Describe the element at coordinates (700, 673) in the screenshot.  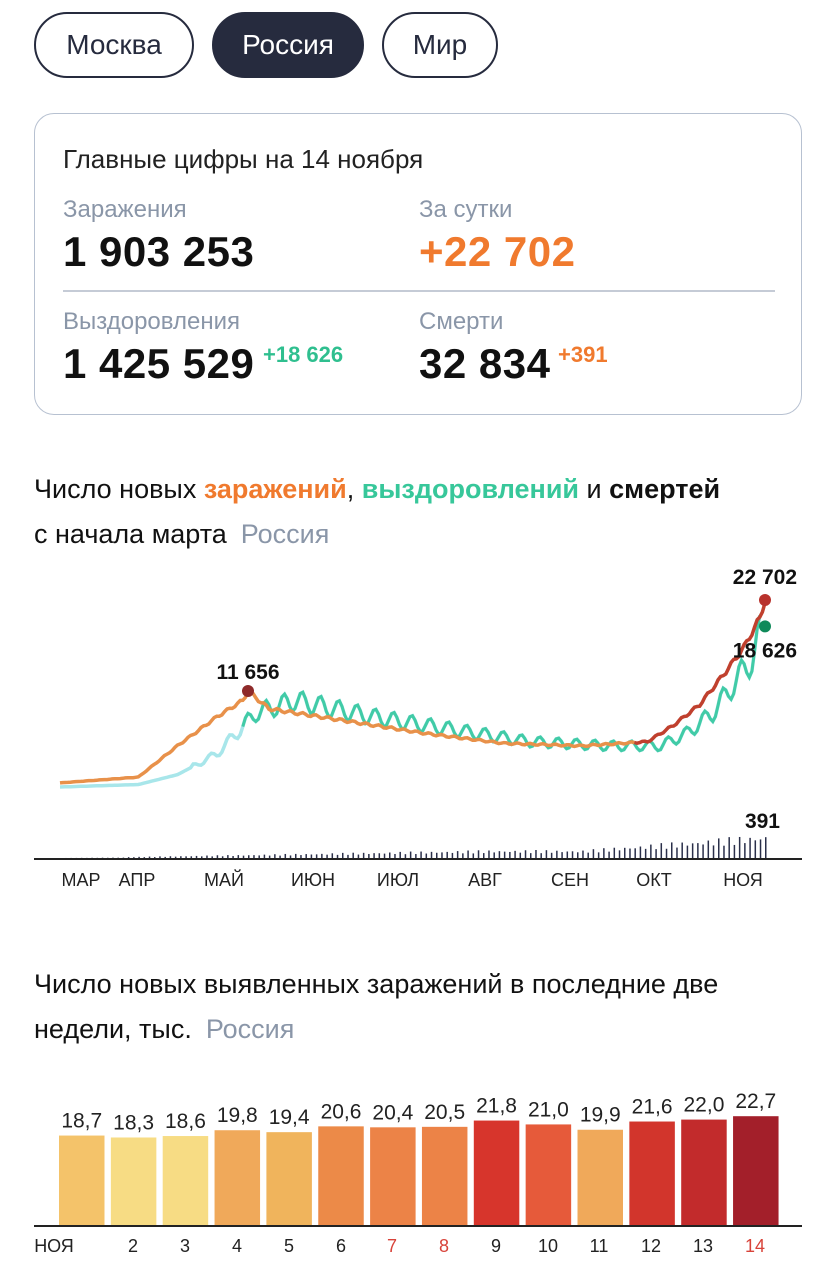
I see `infections-line-recent` at that location.